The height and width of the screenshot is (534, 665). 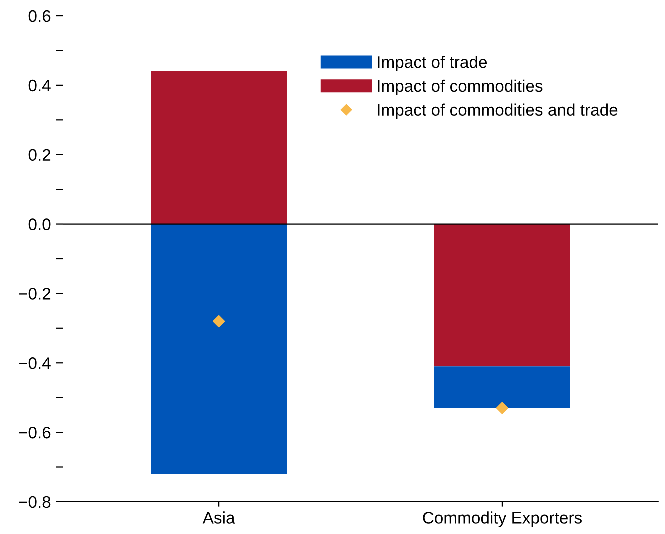 I want to click on y-tick-label: −0.2, so click(x=35, y=294).